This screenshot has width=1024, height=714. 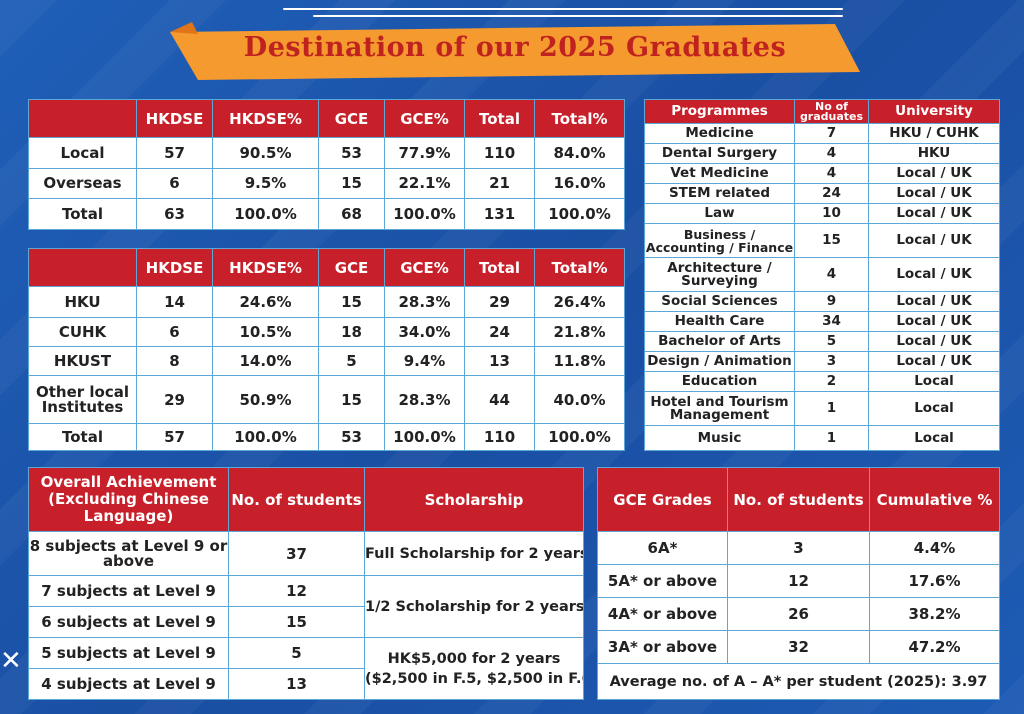 I want to click on table-row: Design / Animation 3 Local / UK, so click(x=822, y=361).